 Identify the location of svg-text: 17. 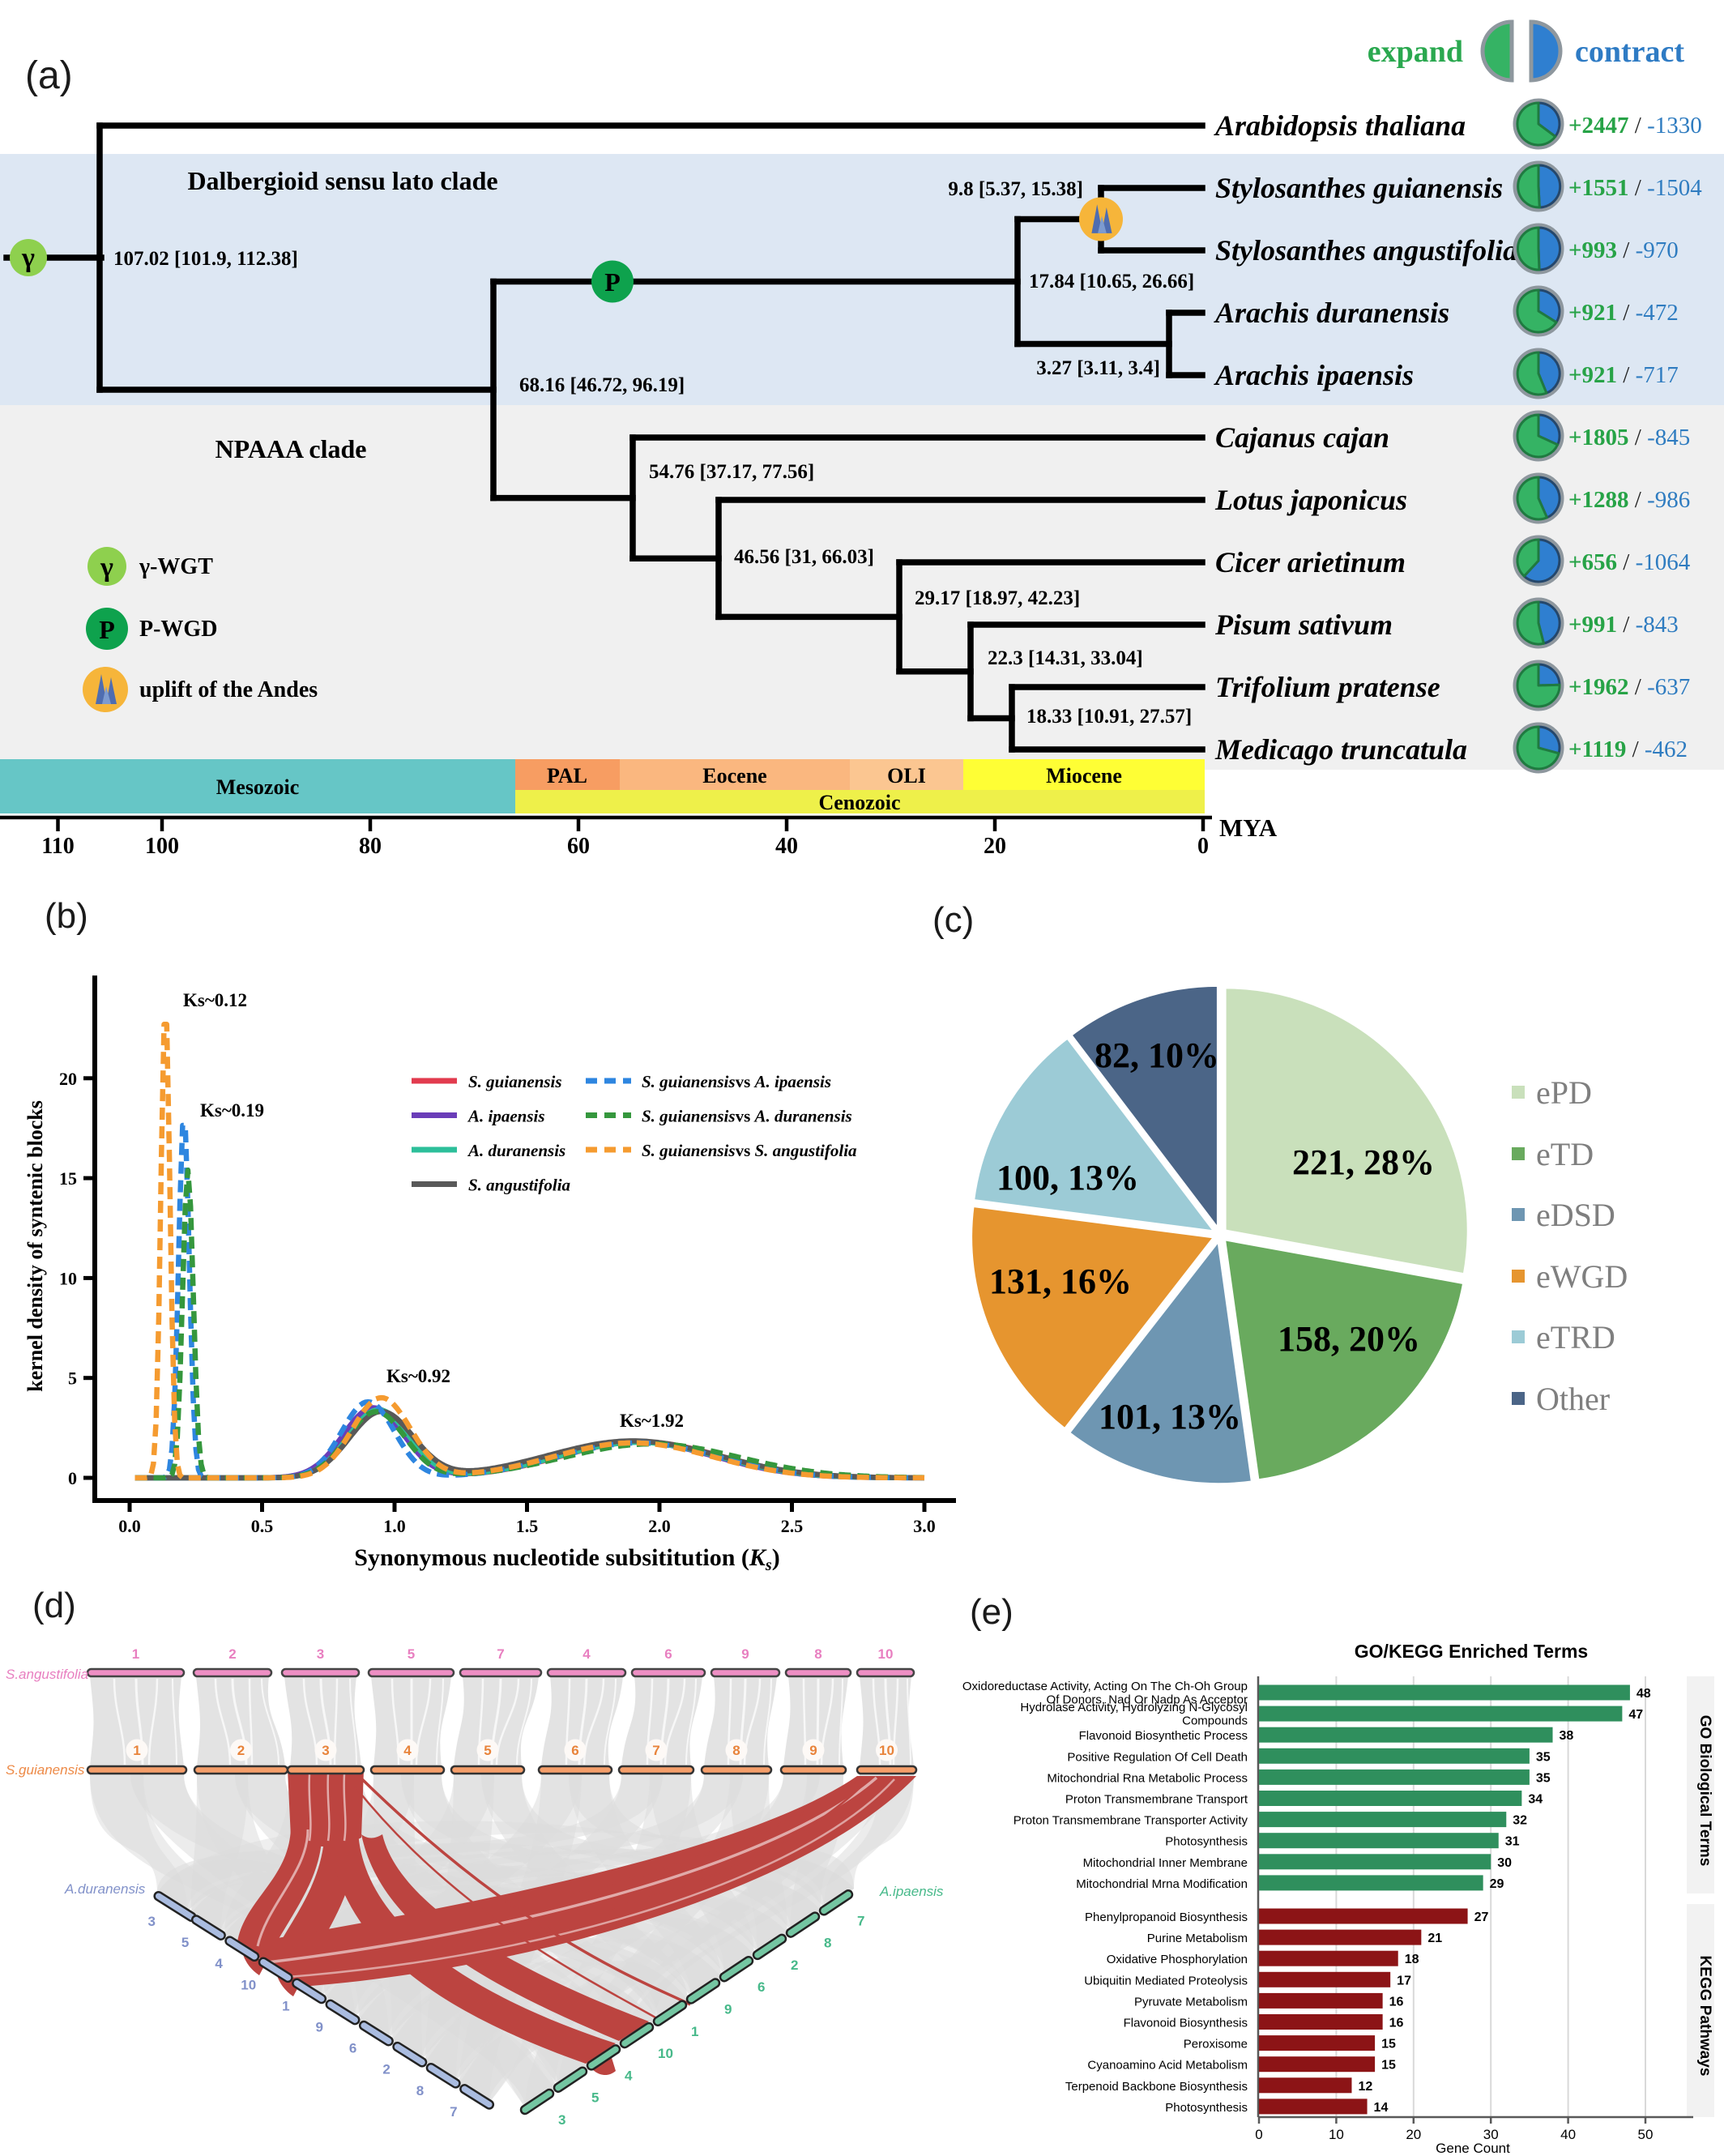
(1404, 1980).